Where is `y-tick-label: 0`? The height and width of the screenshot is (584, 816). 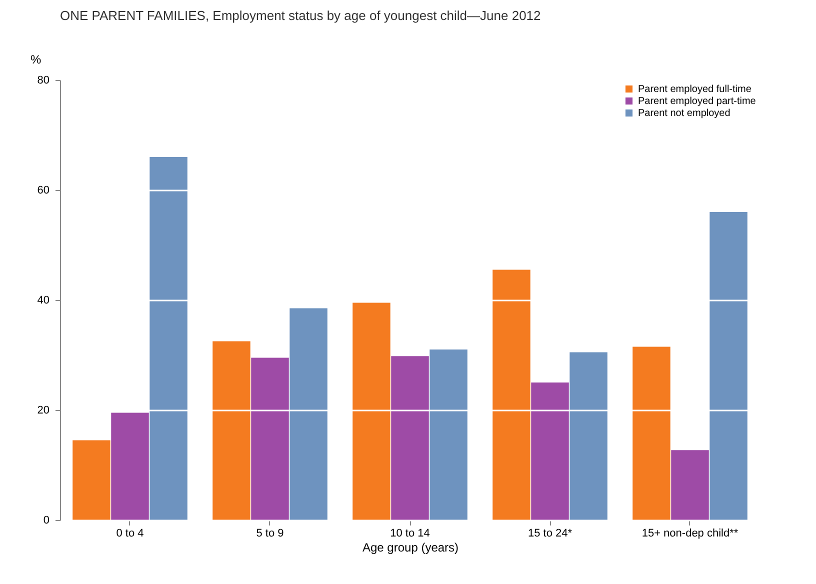
y-tick-label: 0 is located at coordinates (46, 520).